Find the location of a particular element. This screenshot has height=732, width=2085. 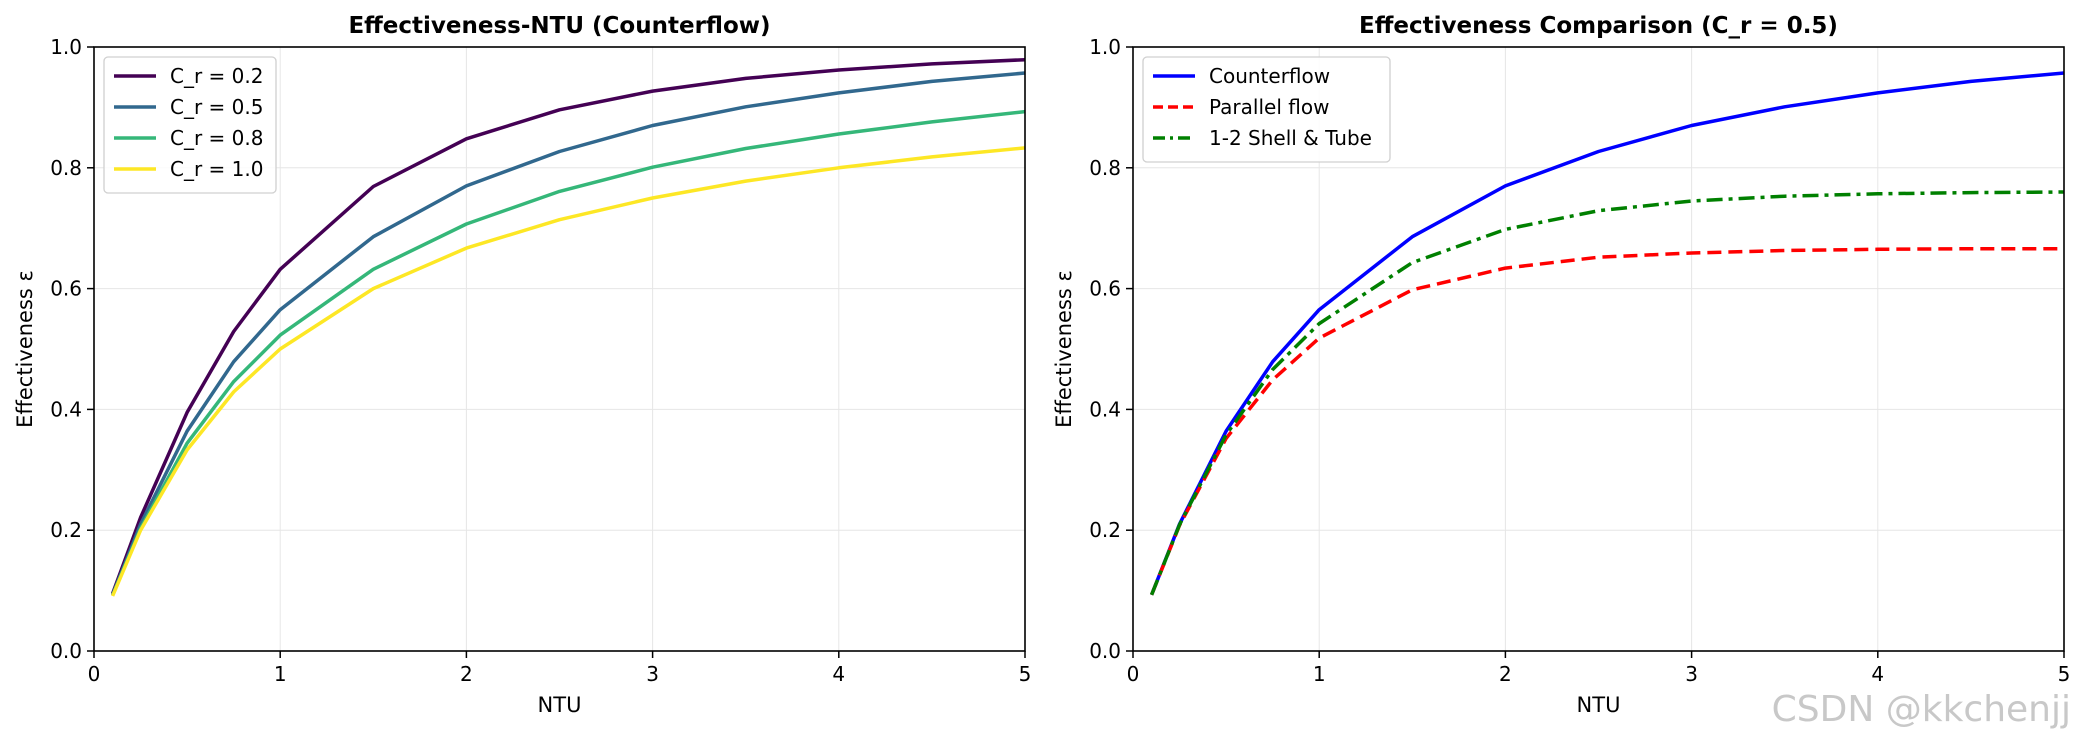

watermark-text: CSDN @kkchenjj is located at coordinates (1921, 709).